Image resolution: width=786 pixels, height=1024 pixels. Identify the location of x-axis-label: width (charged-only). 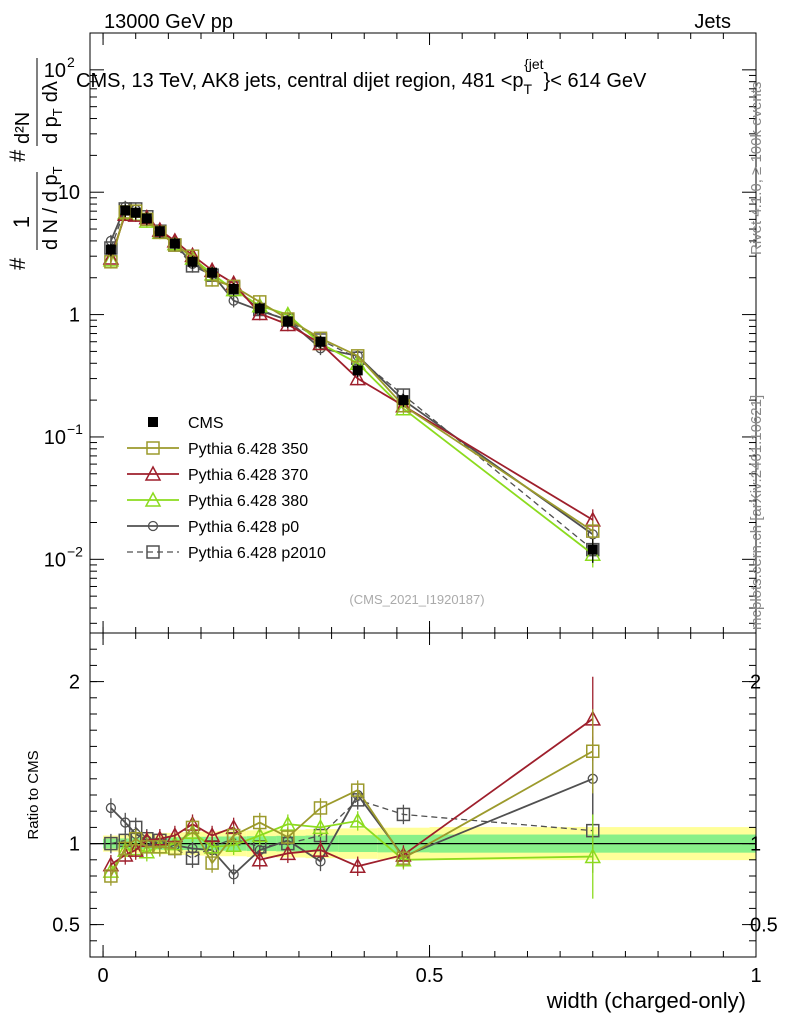
(646, 1000).